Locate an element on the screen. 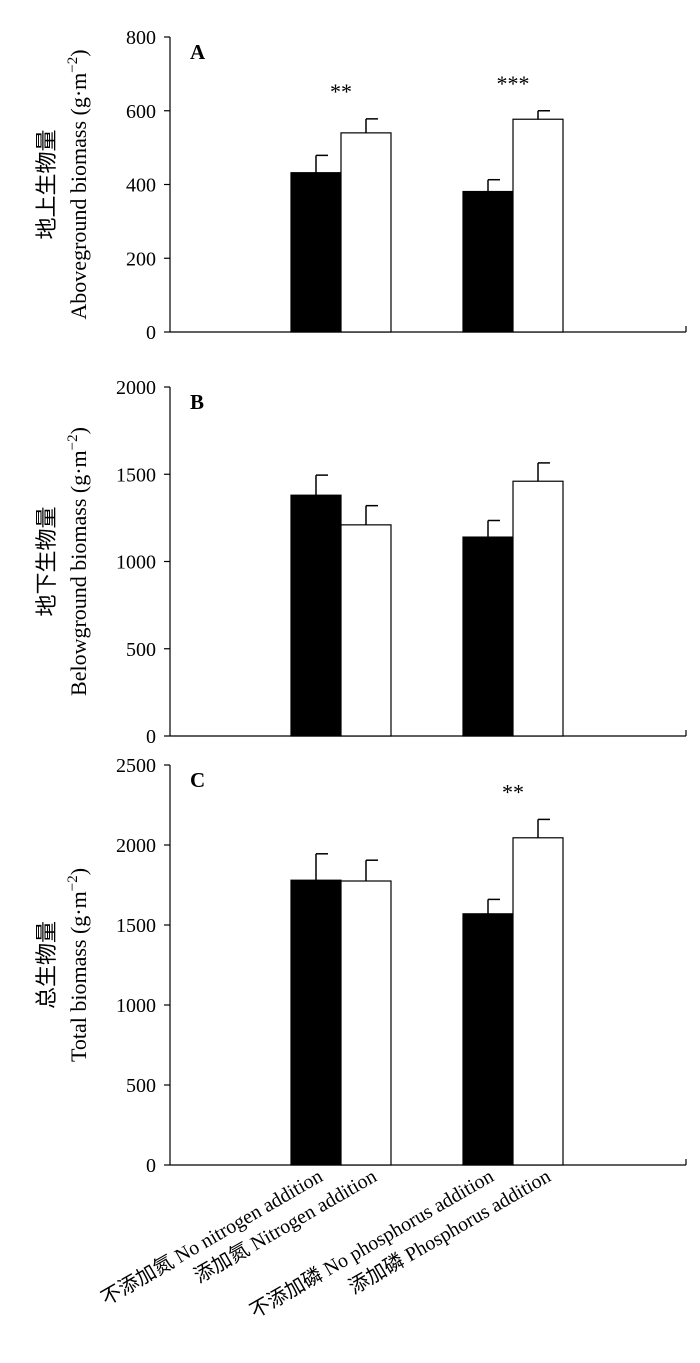 This screenshot has width=700, height=1363. y-tick-label: 600 is located at coordinates (141, 112).